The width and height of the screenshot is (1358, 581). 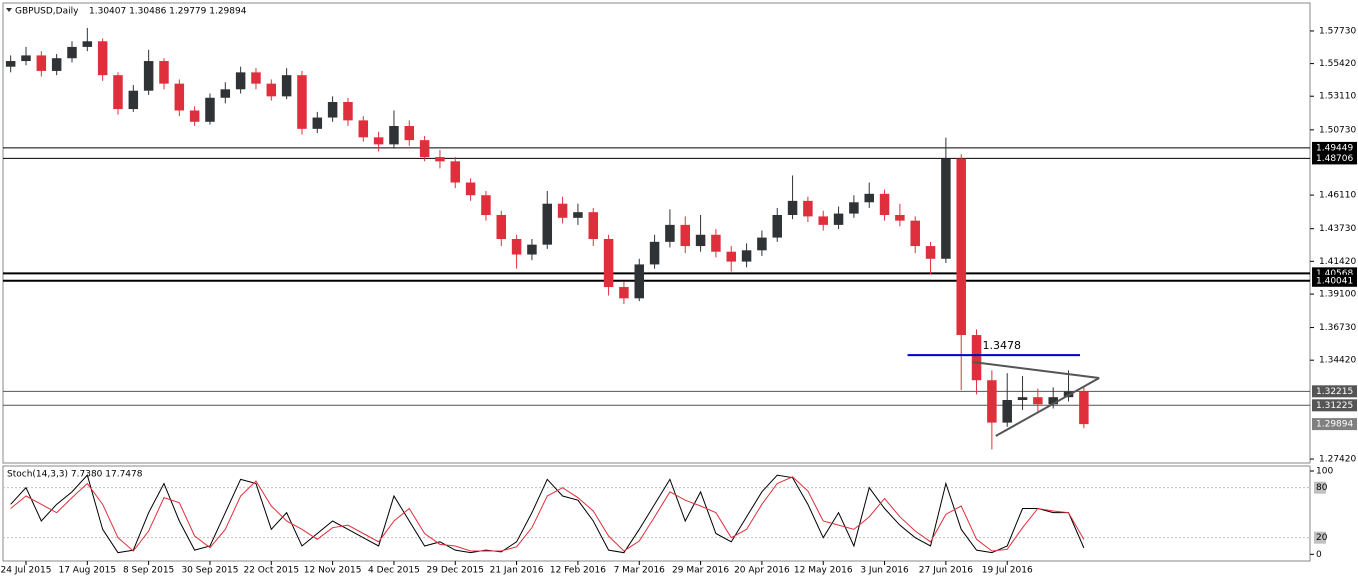 I want to click on x-tick-label: 21 Jan 2016, so click(x=517, y=571).